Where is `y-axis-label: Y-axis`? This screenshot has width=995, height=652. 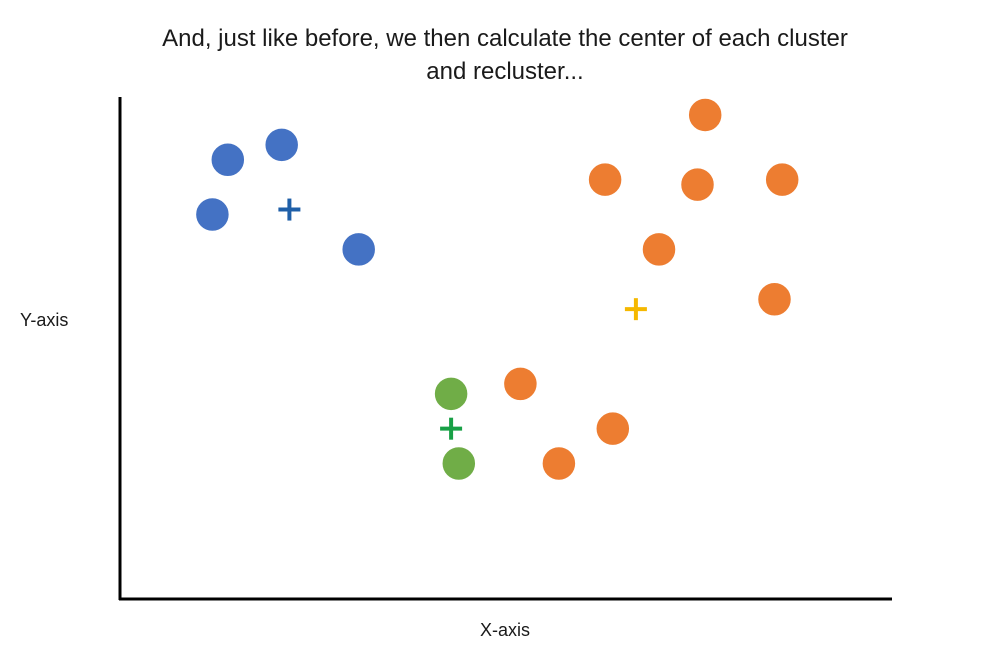 y-axis-label: Y-axis is located at coordinates (44, 320).